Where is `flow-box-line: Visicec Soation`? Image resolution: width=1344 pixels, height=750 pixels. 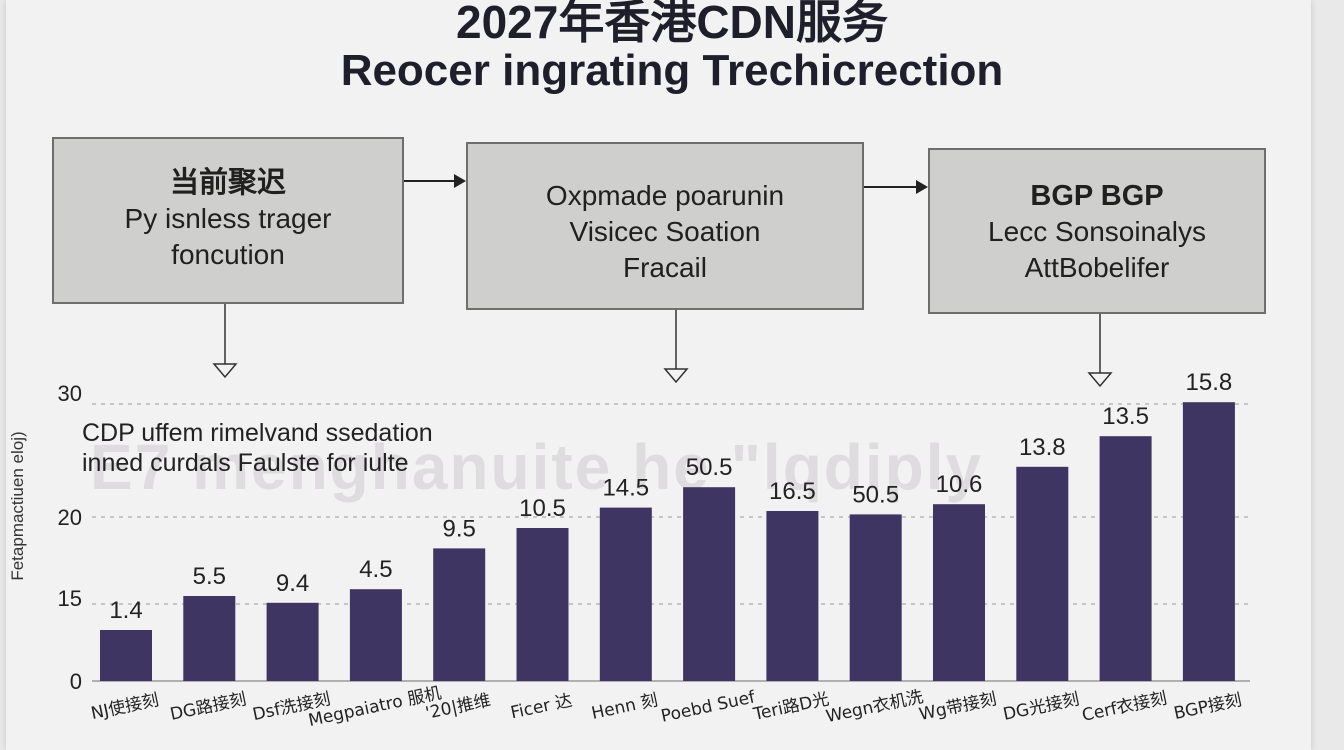
flow-box-line: Visicec Soation is located at coordinates (665, 231).